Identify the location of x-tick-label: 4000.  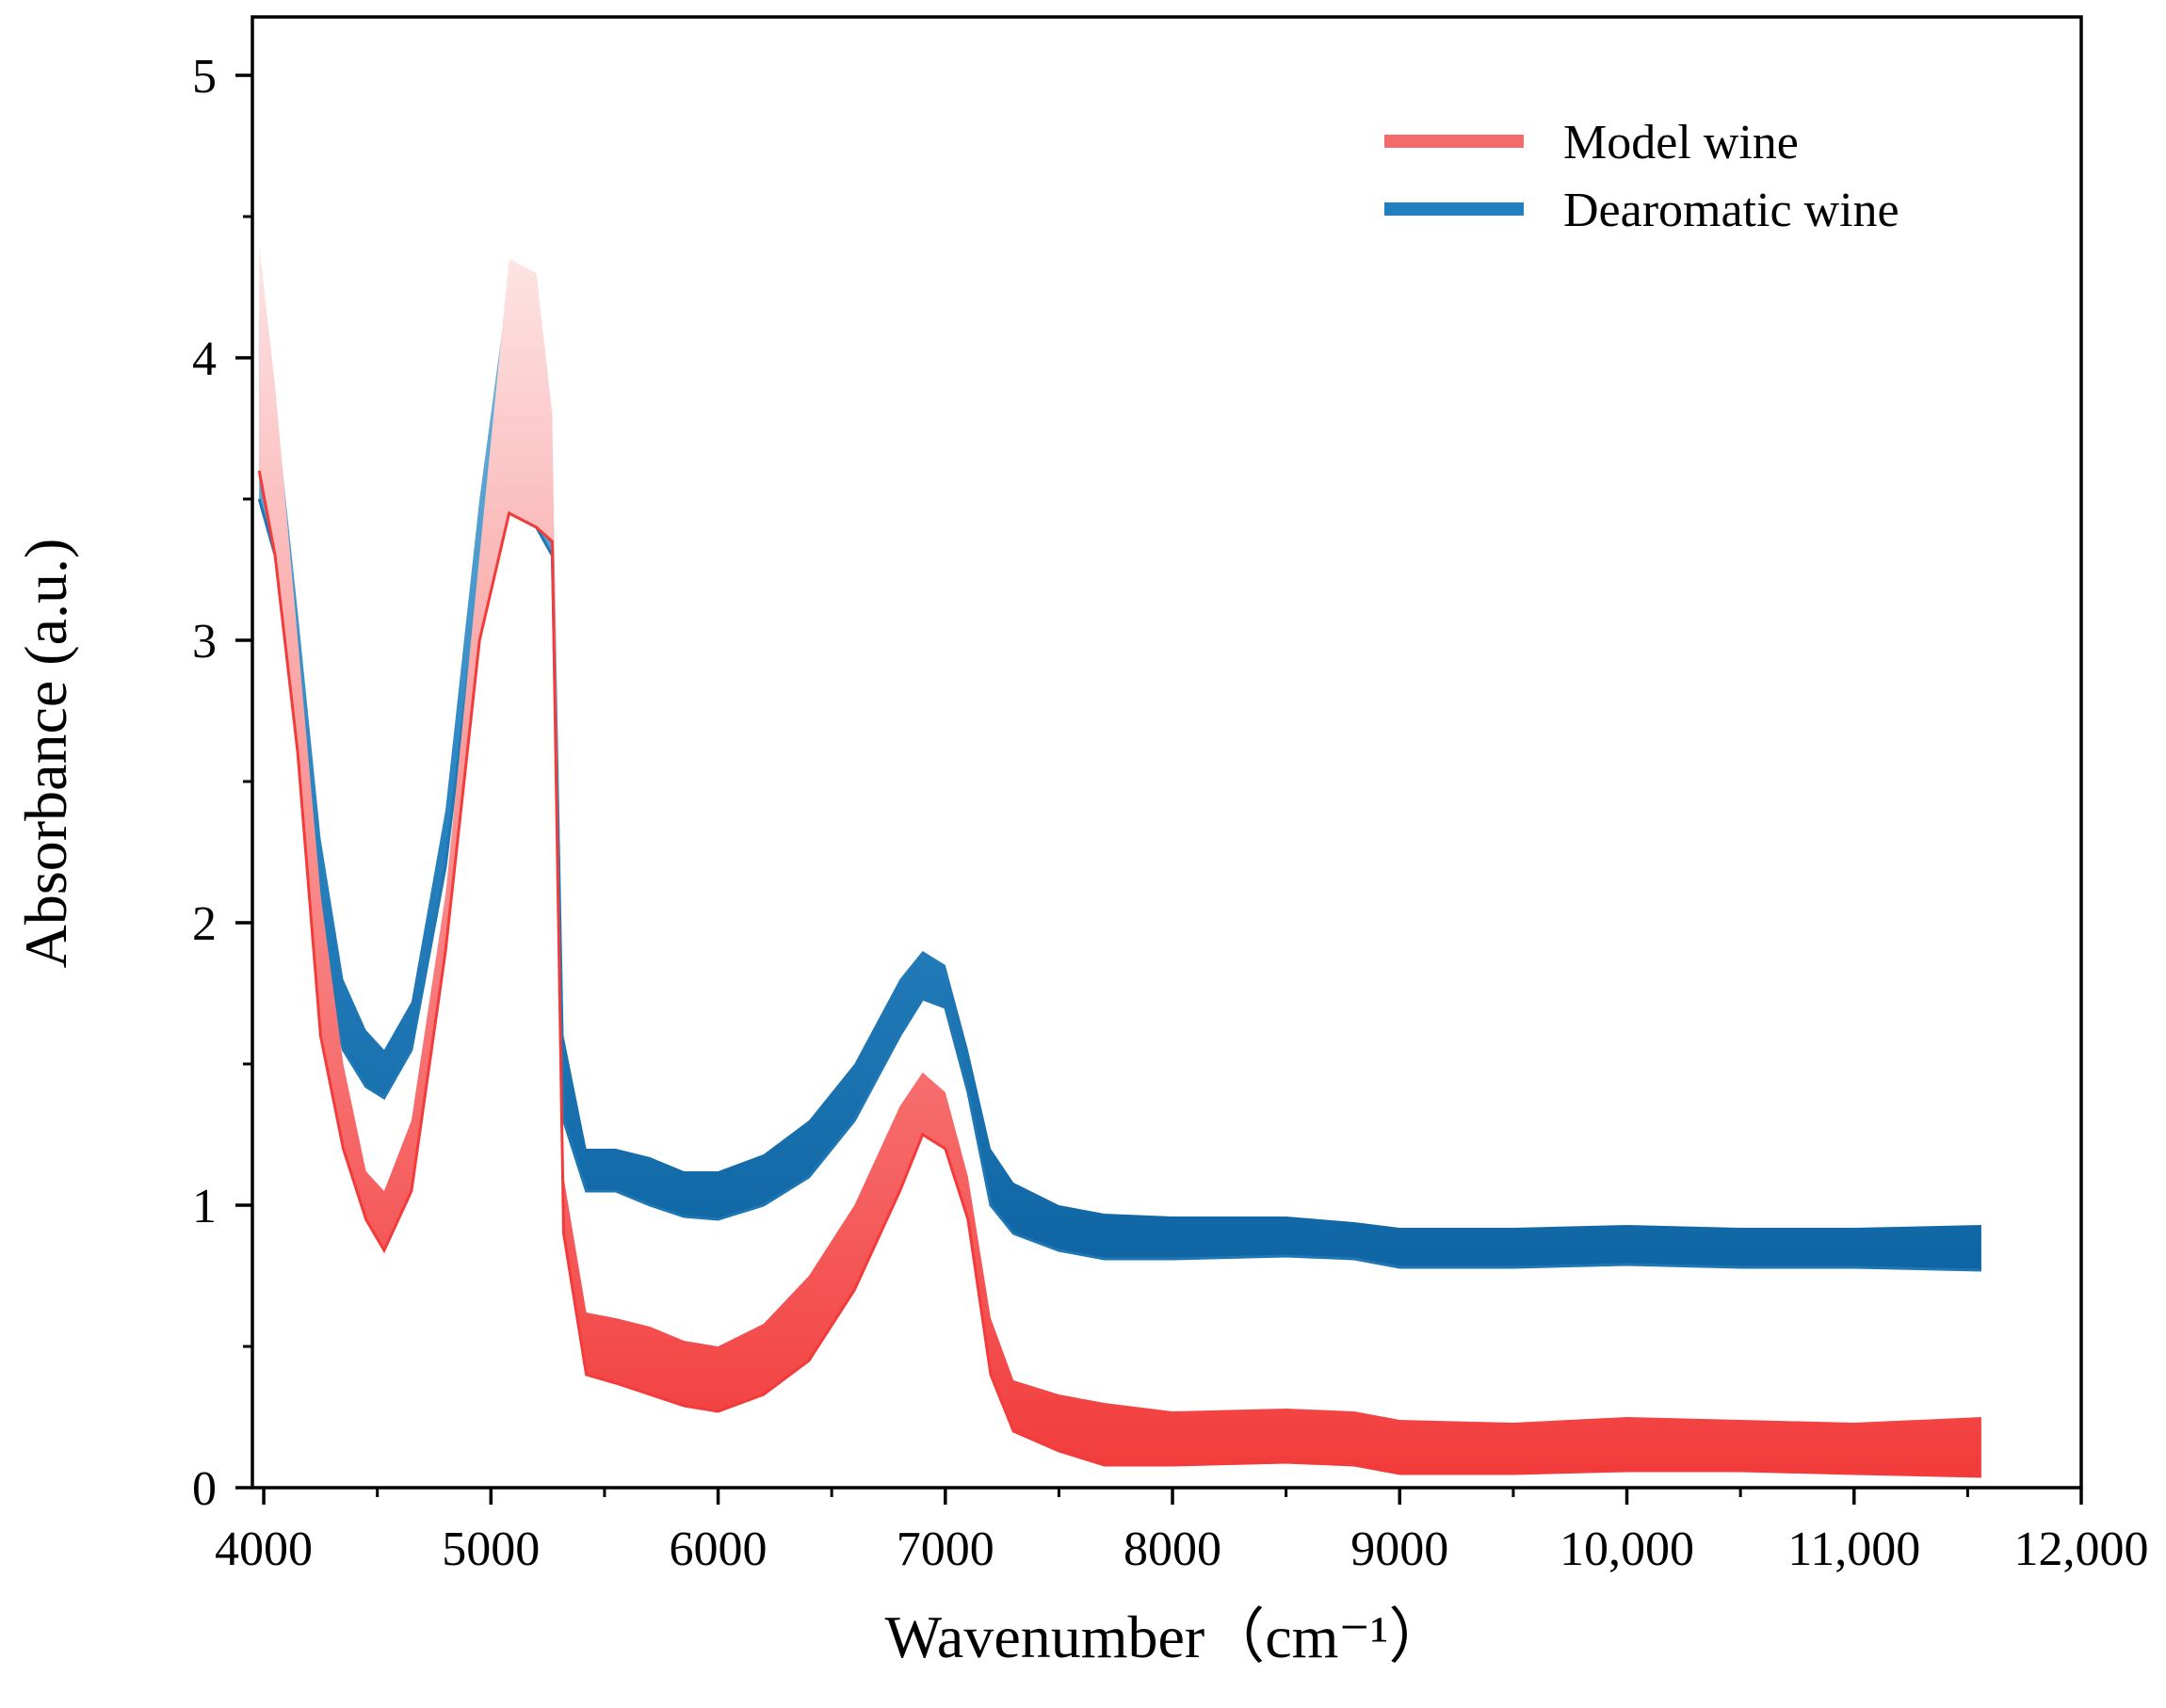
(264, 1549).